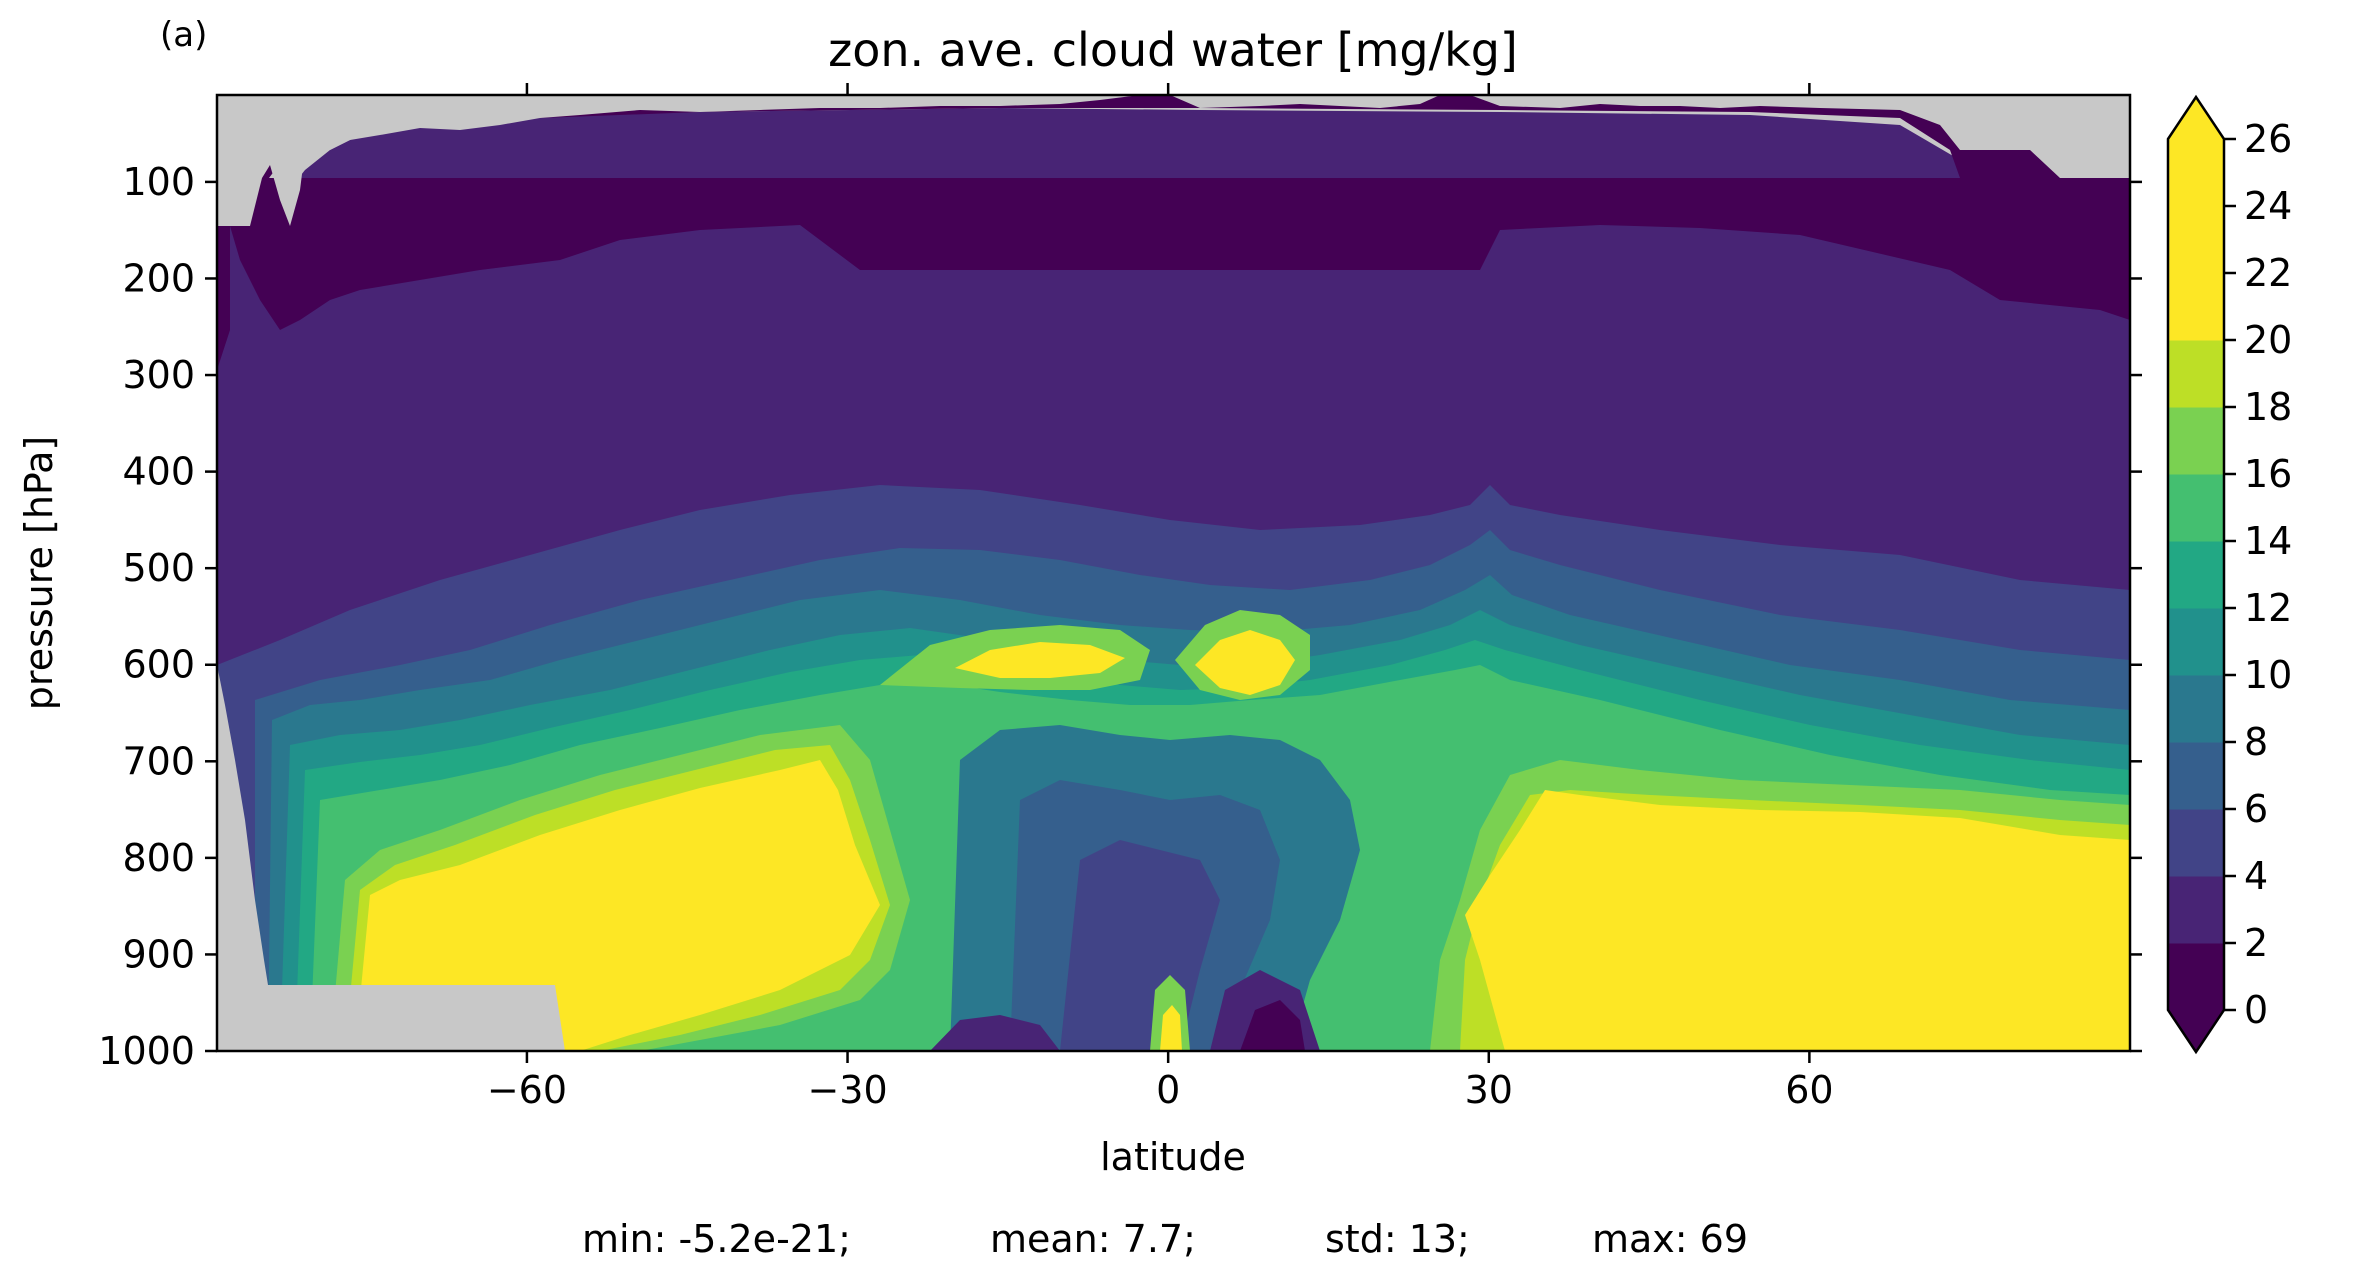 The image size is (2362, 1263). I want to click on colorbar-tick-label: 10, so click(2268, 675).